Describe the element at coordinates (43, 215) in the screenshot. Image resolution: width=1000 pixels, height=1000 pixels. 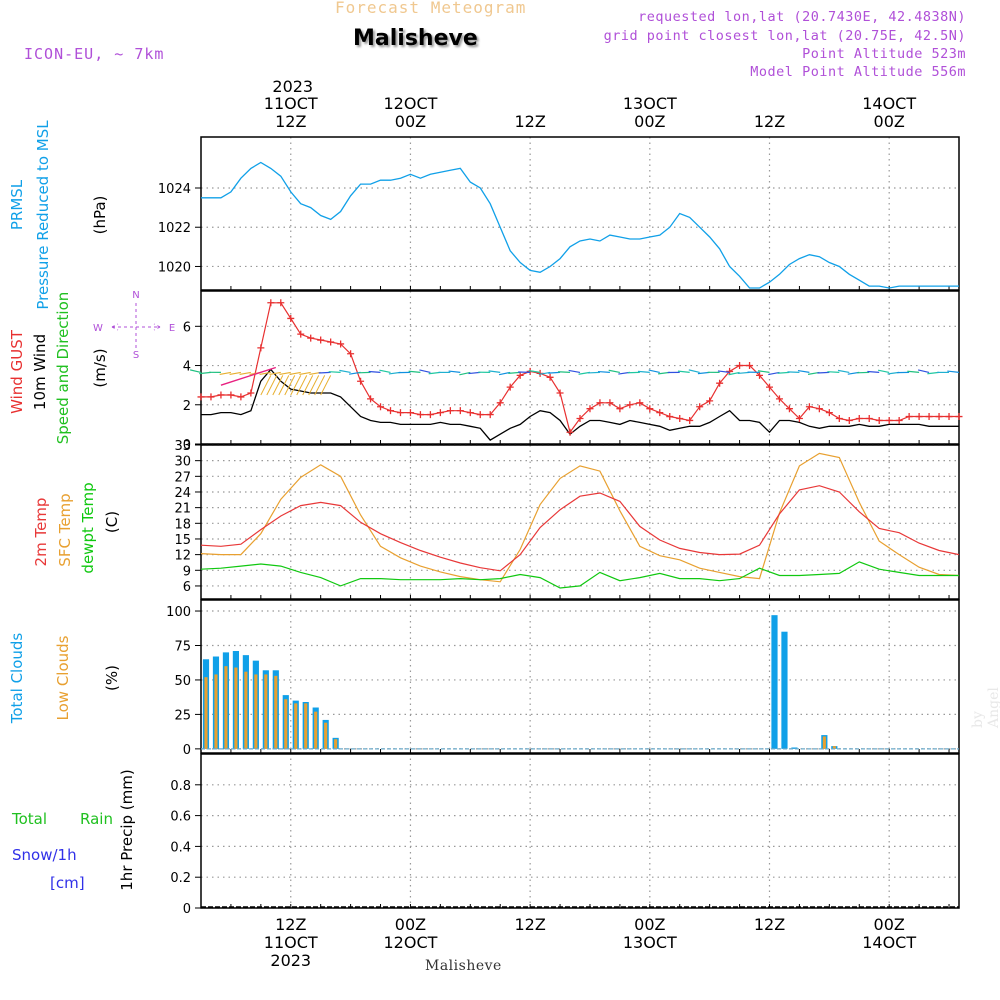
I see `pressure-full-label: Pressure Reduced to MSL` at that location.